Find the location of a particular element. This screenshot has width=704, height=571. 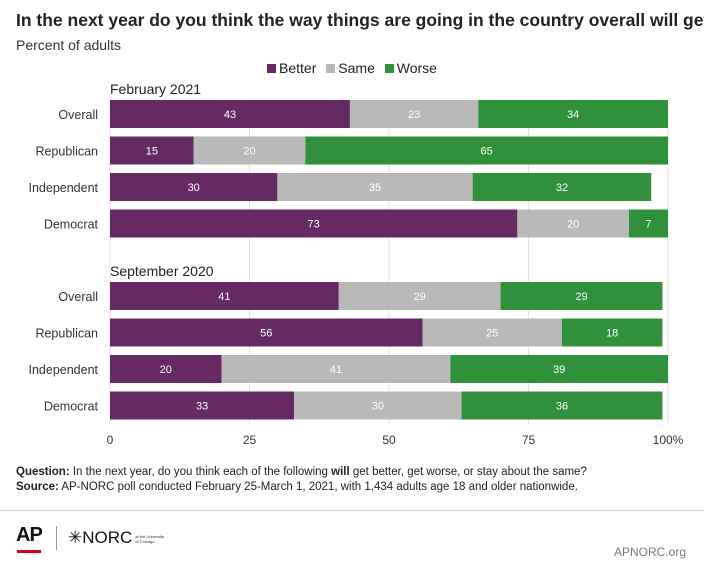

data-label-better: 30 is located at coordinates (194, 188).